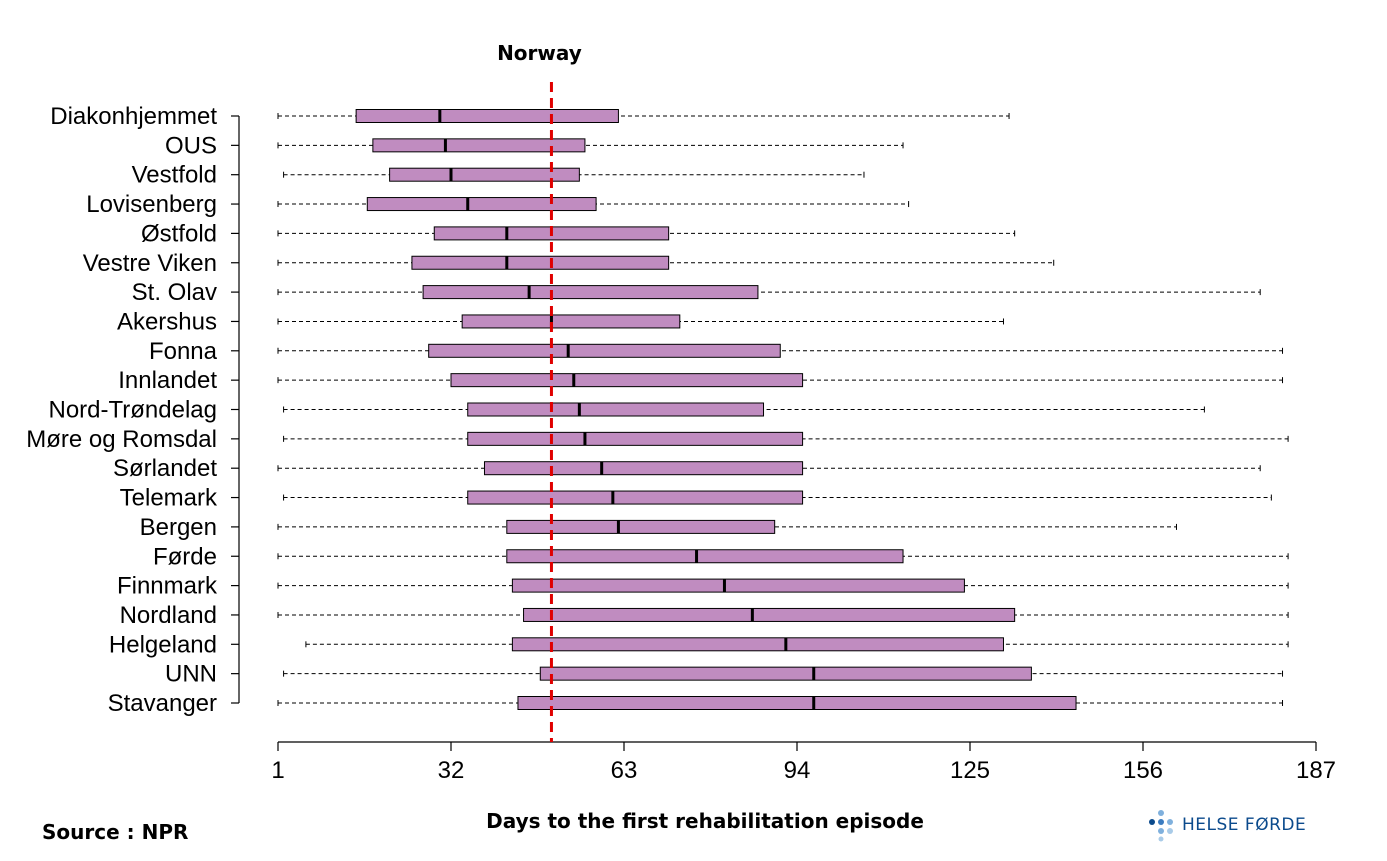 The height and width of the screenshot is (861, 1387). What do you see at coordinates (167, 380) in the screenshot?
I see `category-label: Innlandet` at bounding box center [167, 380].